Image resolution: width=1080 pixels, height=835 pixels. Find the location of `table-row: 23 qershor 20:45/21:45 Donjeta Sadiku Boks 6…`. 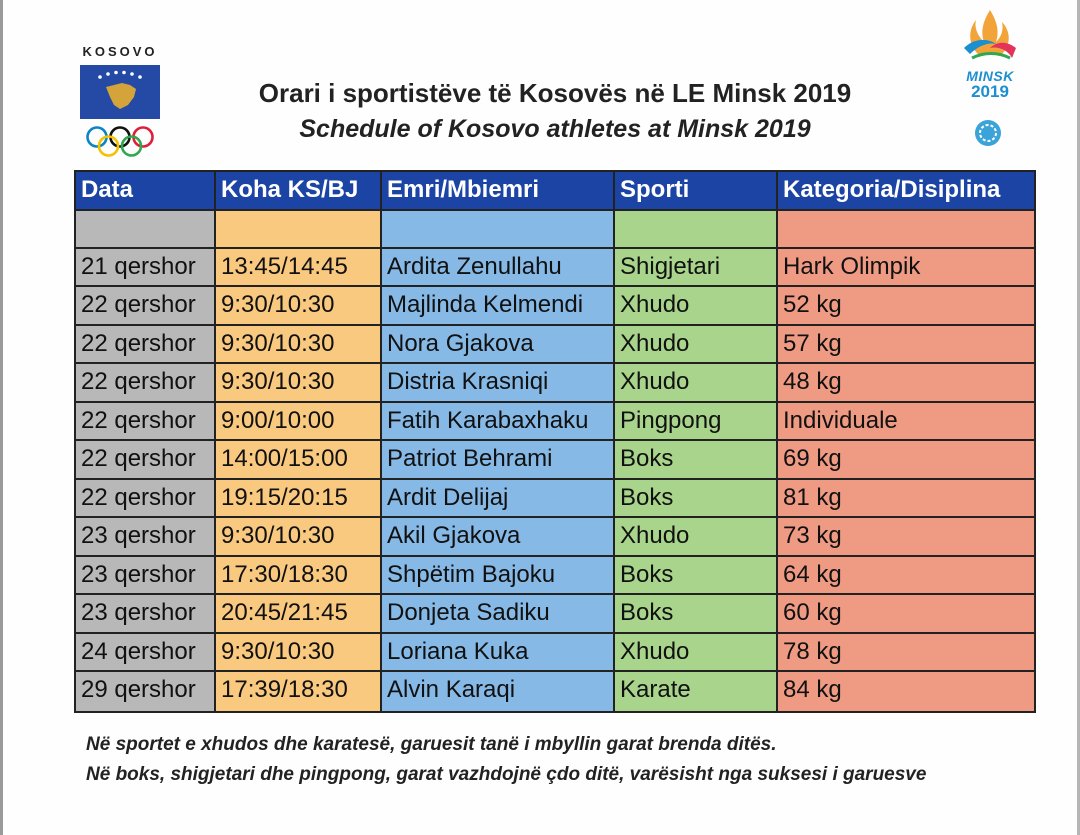

table-row: 23 qershor 20:45/21:45 Donjeta Sadiku Boks 6… is located at coordinates (555, 614).